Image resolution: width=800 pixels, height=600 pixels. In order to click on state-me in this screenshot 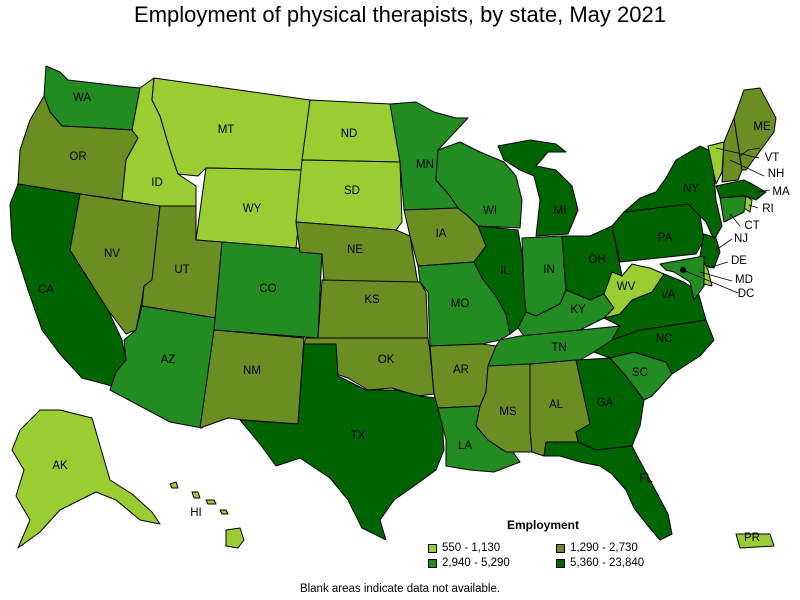, I will do `click(755, 129)`.